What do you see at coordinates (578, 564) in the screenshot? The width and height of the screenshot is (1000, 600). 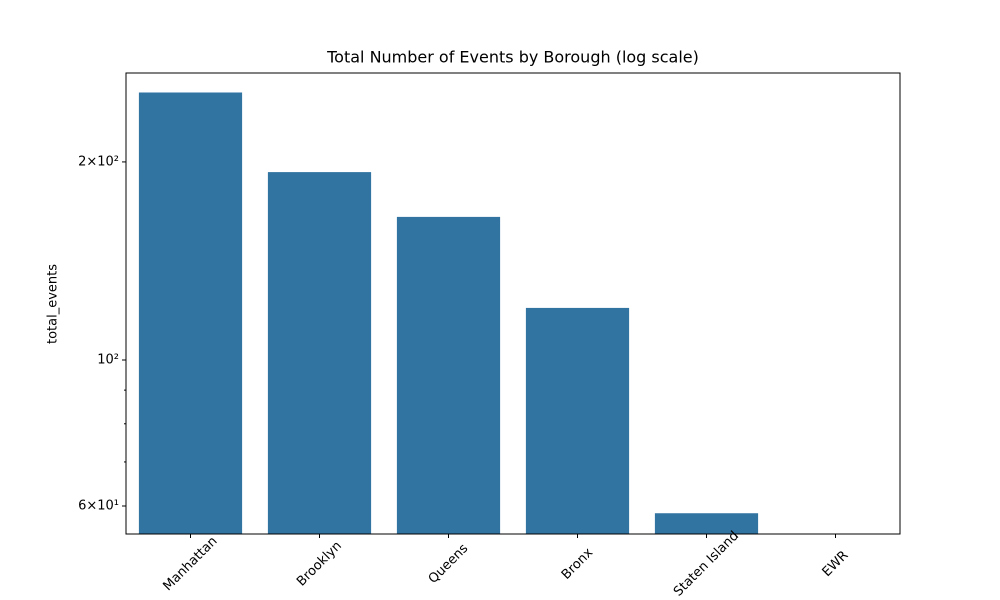 I see `x-tick-label: Bronx` at bounding box center [578, 564].